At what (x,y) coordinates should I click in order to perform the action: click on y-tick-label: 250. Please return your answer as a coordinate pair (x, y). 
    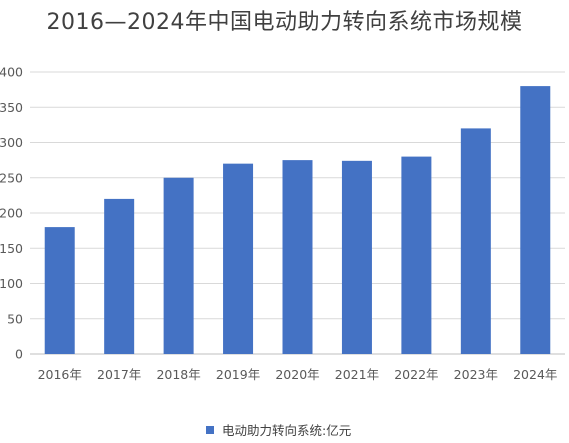
    Looking at the image, I should click on (11, 177).